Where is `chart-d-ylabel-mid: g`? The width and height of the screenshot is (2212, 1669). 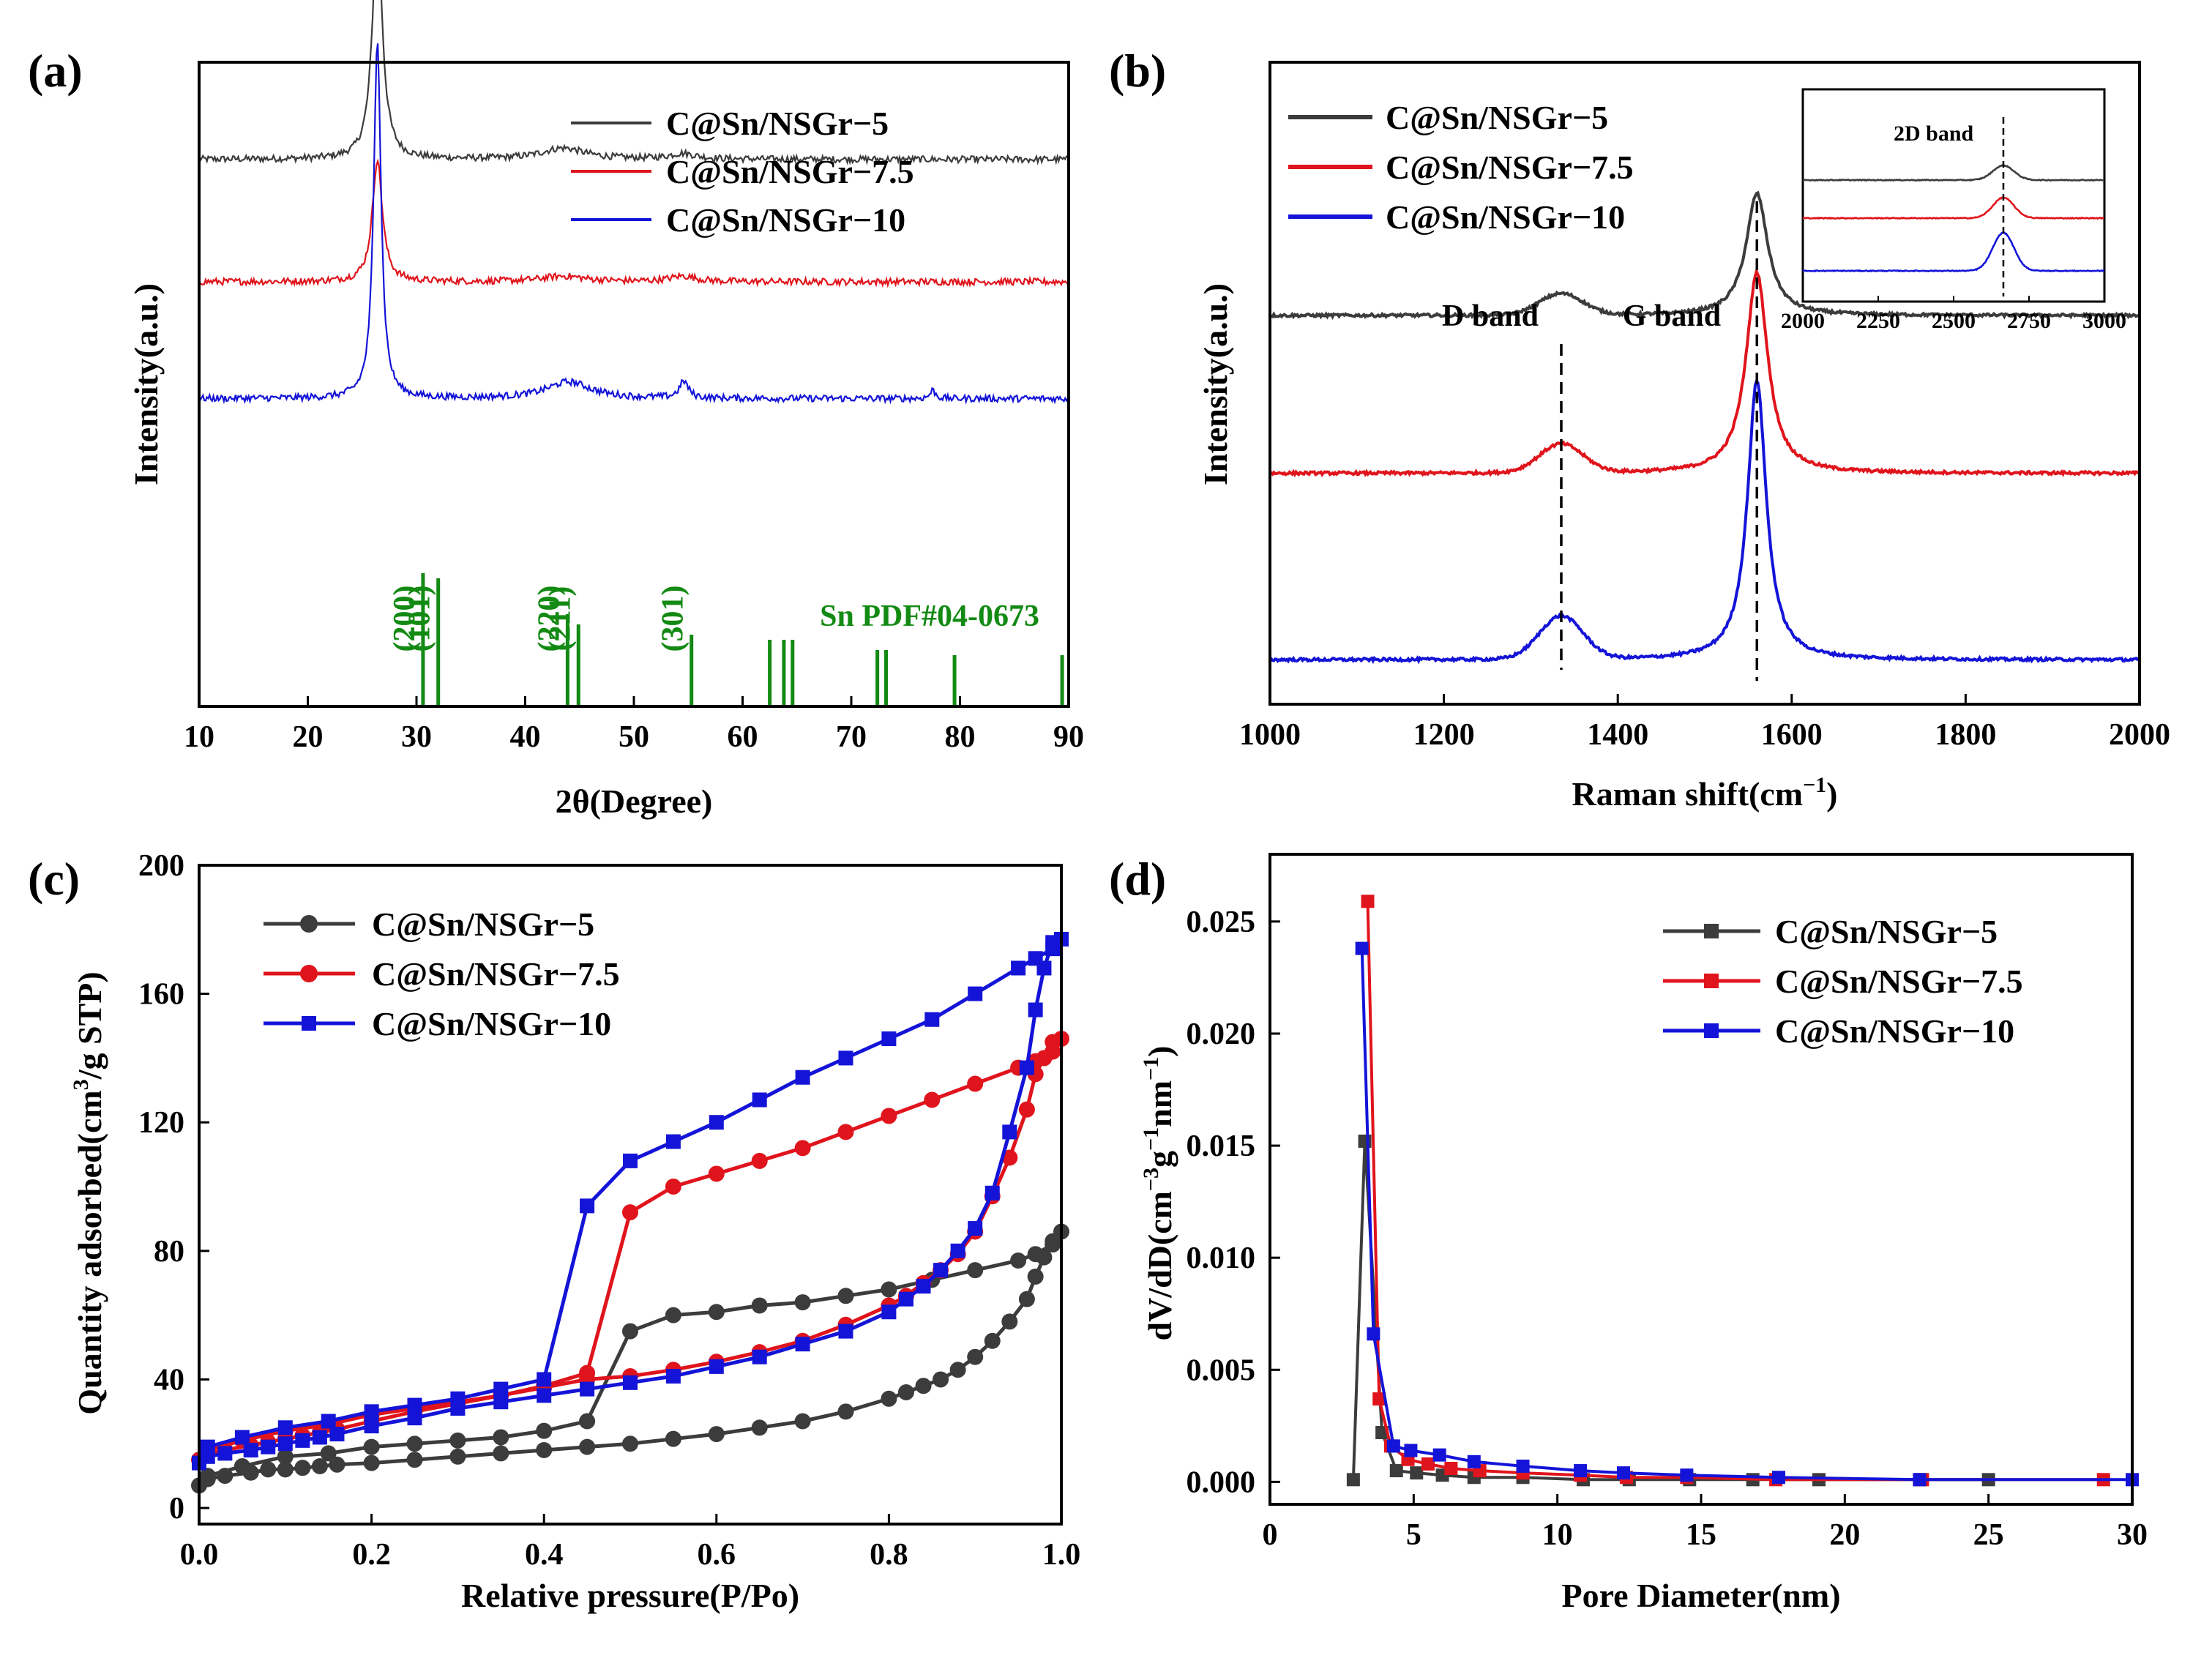 chart-d-ylabel-mid: g is located at coordinates (1159, 1159).